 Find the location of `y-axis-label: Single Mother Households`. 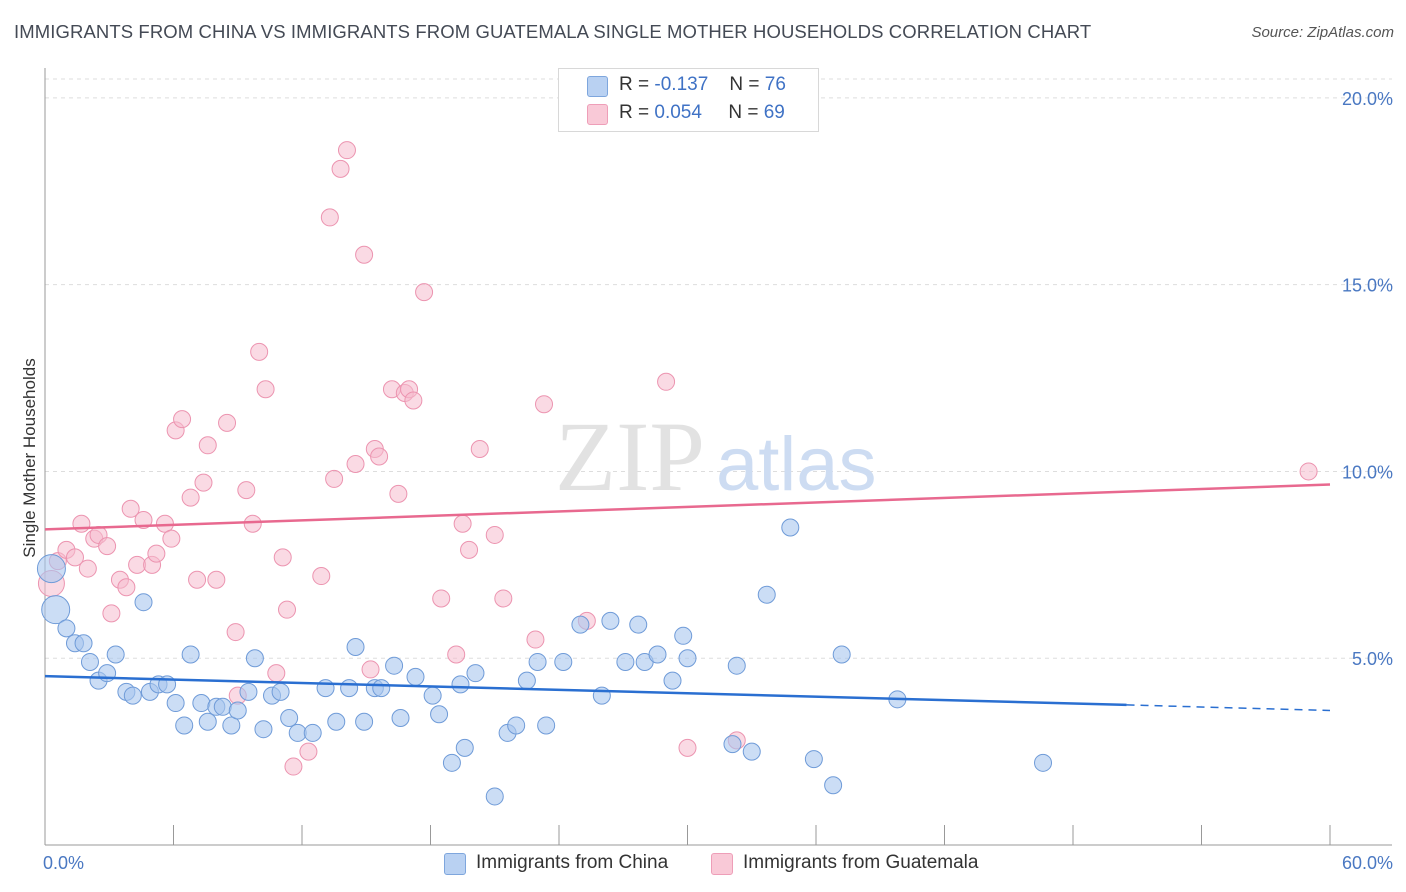

y-axis-label: Single Mother Households is located at coordinates (29, 457).